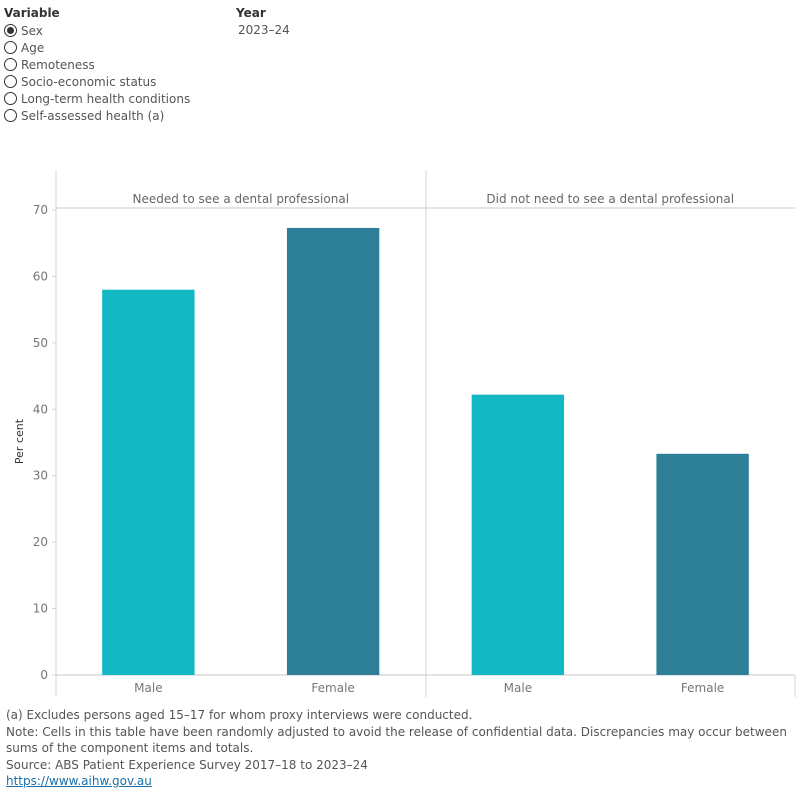  What do you see at coordinates (240, 199) in the screenshot?
I see `panel-title: Needed to see a dental professional` at bounding box center [240, 199].